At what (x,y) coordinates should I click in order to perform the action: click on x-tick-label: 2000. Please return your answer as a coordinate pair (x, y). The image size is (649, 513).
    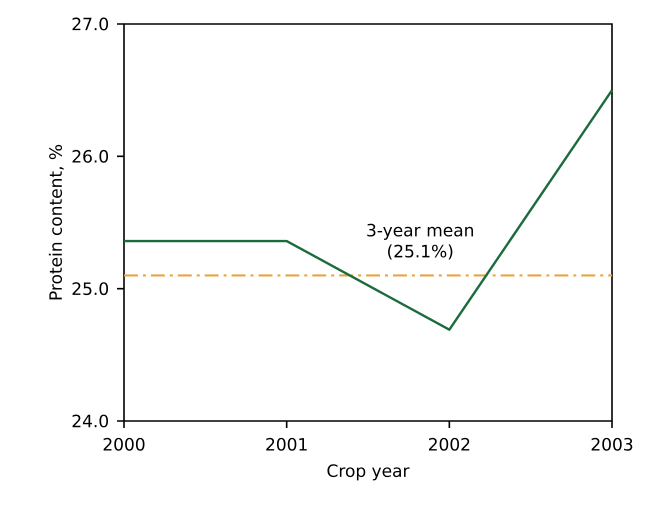
    Looking at the image, I should click on (124, 444).